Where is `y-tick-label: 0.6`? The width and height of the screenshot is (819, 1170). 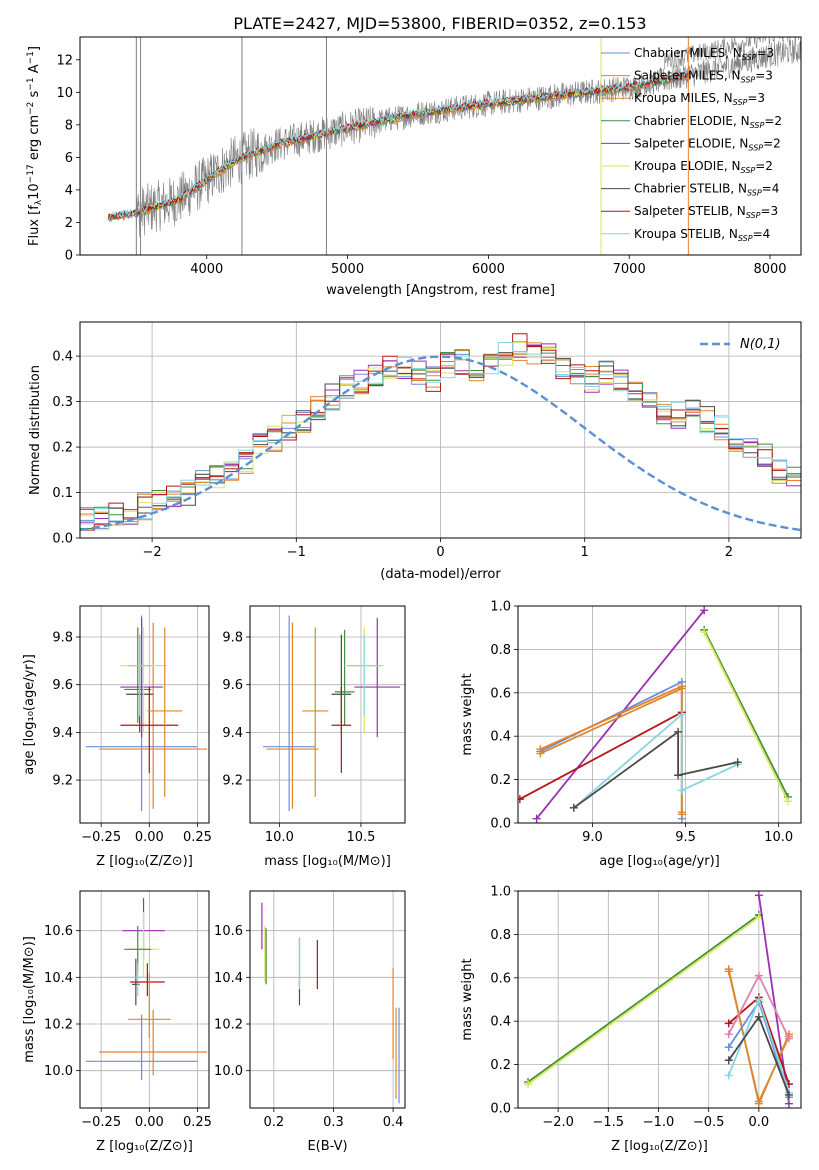 y-tick-label: 0.6 is located at coordinates (500, 693).